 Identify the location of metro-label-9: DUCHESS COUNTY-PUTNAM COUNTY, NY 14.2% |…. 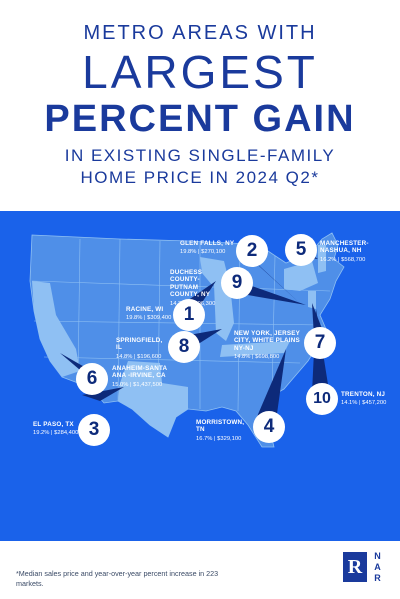
(196, 288).